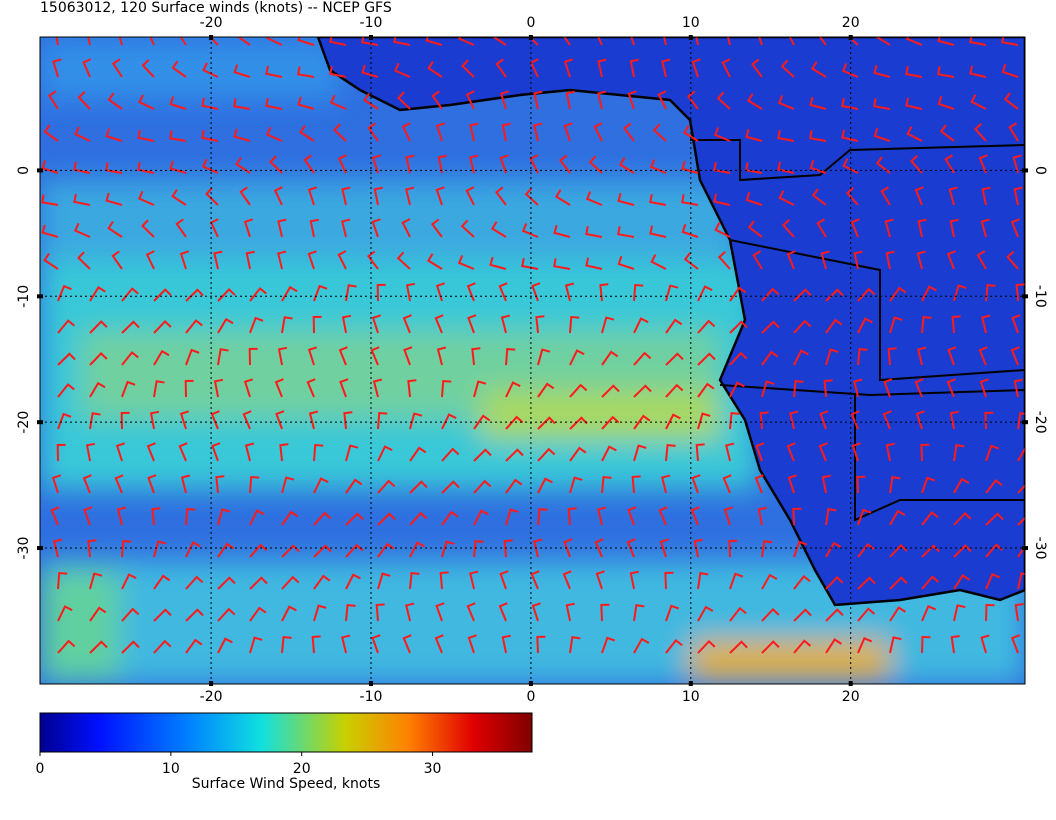 The image size is (1056, 820). I want to click on lat-tick-label: -20, so click(1040, 422).